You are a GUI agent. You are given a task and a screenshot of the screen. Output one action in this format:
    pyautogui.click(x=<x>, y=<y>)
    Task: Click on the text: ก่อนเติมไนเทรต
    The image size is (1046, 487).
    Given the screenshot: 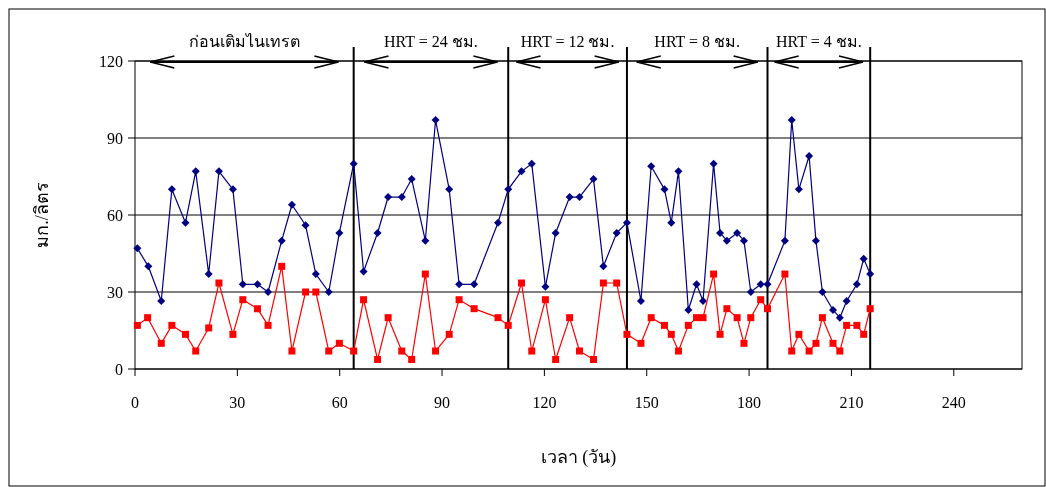 What is the action you would take?
    pyautogui.click(x=244, y=41)
    